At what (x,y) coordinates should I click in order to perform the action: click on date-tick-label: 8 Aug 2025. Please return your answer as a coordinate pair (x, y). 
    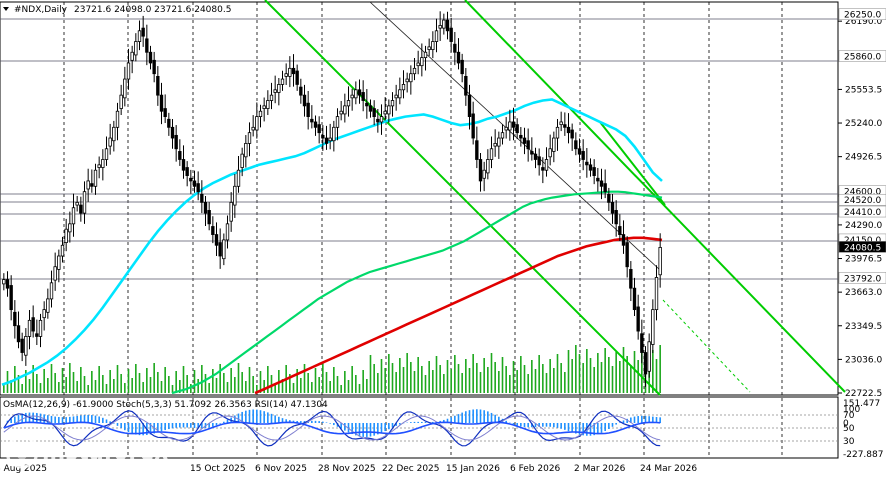
    Looking at the image, I should click on (23, 469).